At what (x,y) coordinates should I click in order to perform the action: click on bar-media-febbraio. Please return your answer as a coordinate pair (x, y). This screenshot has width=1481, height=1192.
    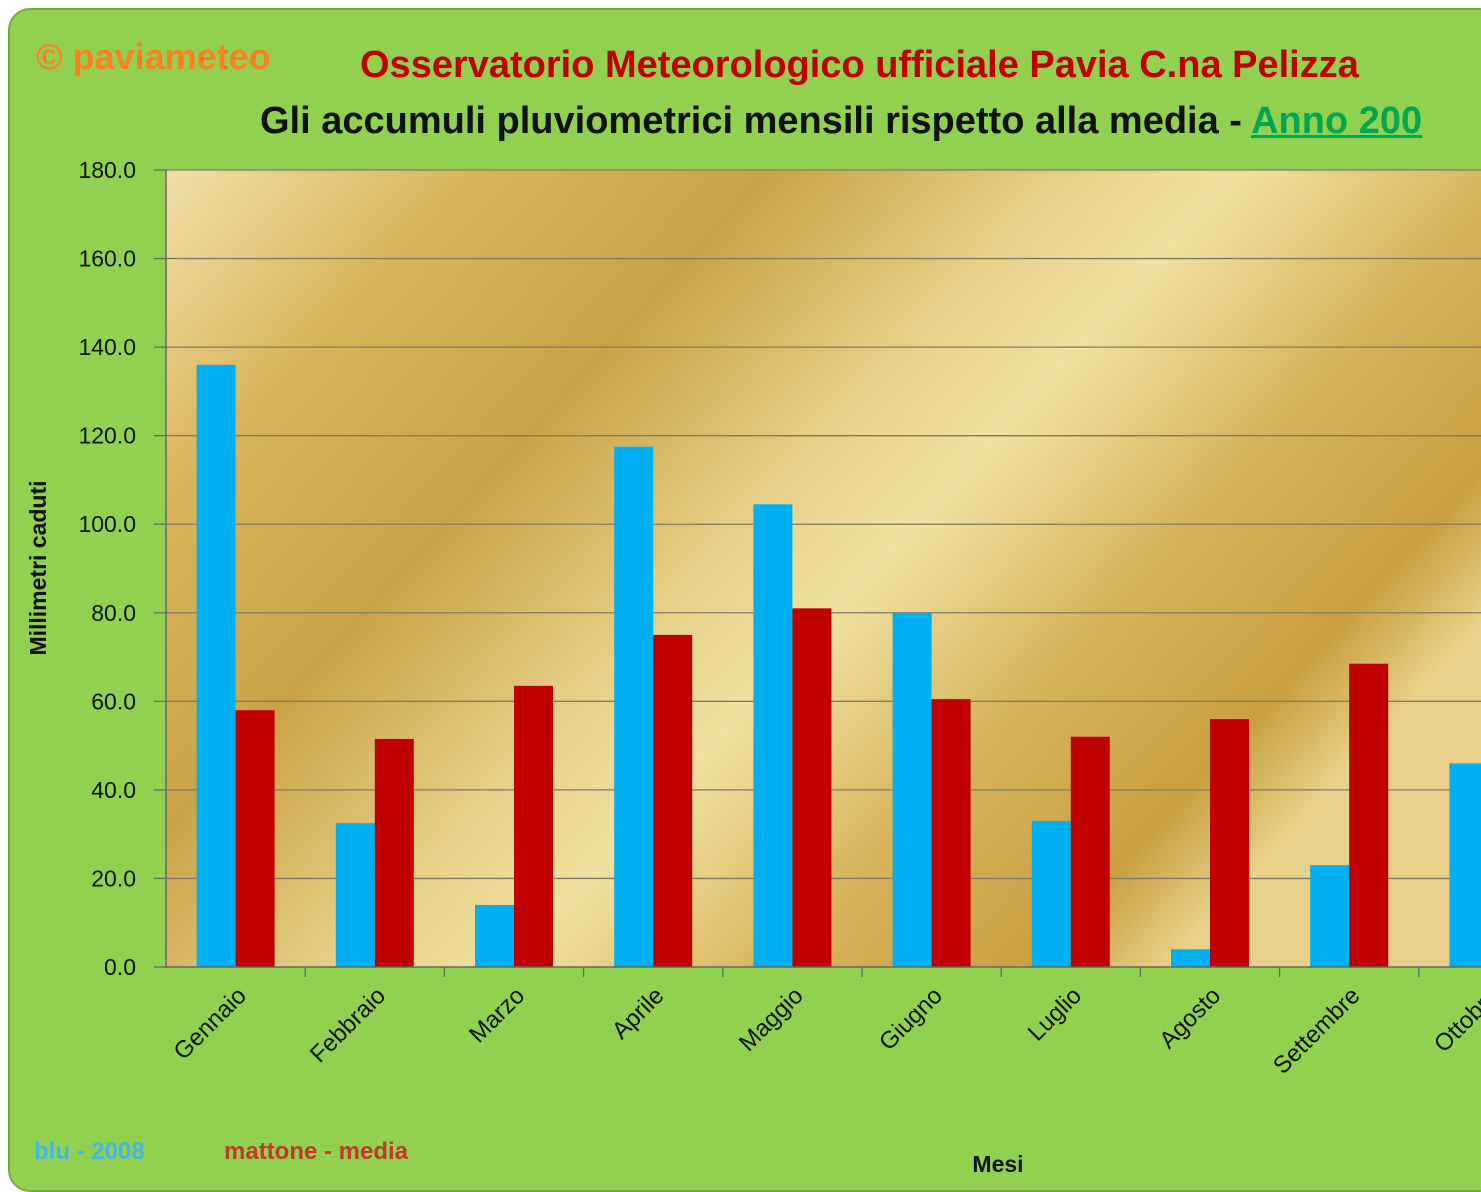
    Looking at the image, I should click on (394, 852).